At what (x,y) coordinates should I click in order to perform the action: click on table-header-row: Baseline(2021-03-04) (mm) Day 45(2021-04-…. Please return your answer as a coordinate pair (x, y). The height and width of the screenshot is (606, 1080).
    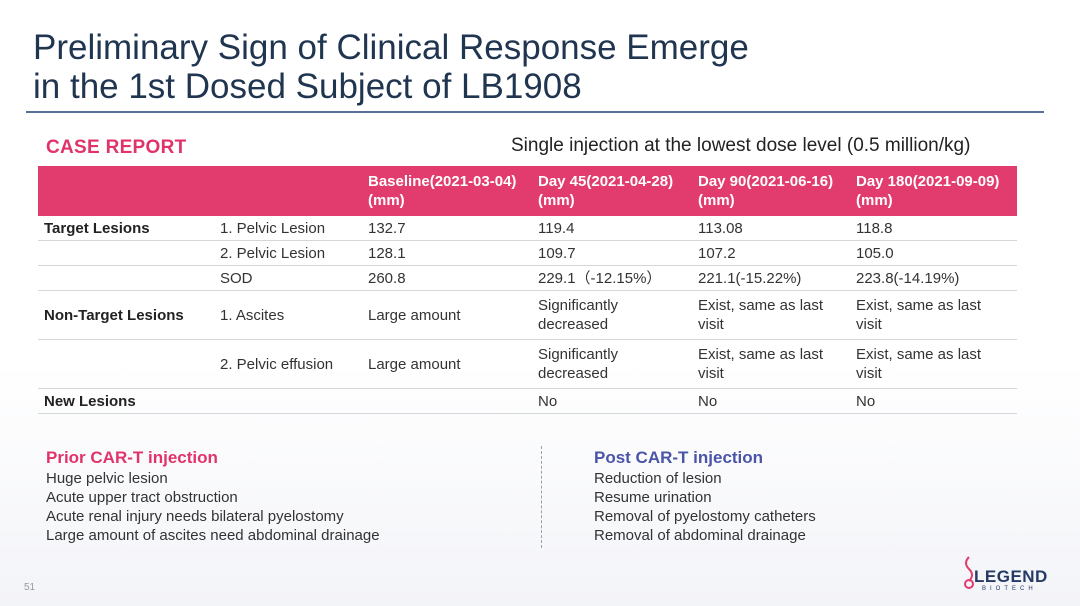
    Looking at the image, I should click on (527, 191).